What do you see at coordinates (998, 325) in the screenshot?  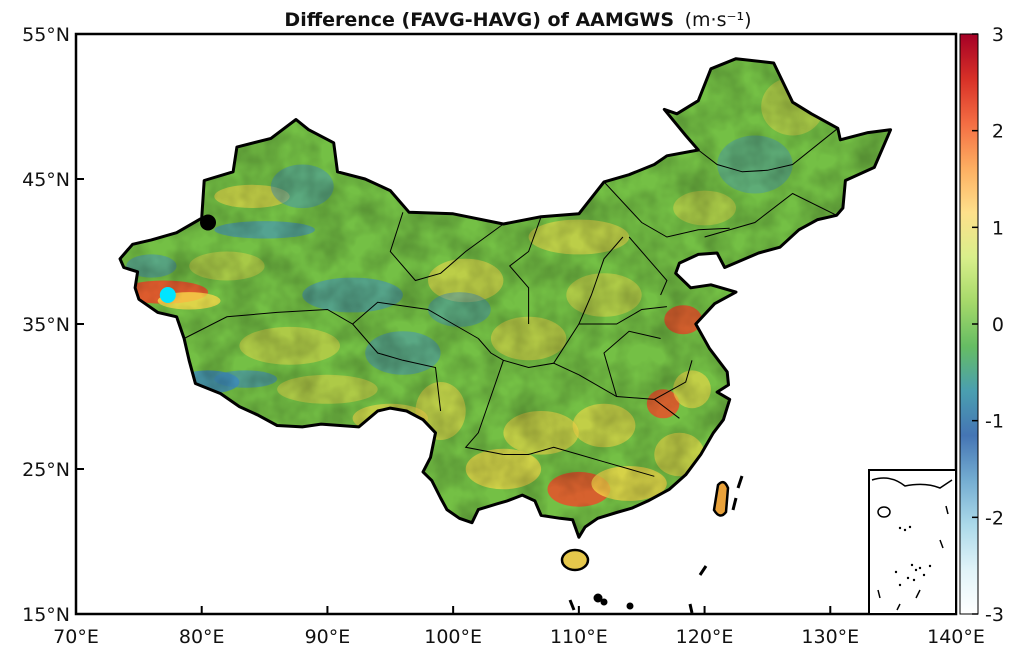 I see `colorbar-tick-label: 0` at bounding box center [998, 325].